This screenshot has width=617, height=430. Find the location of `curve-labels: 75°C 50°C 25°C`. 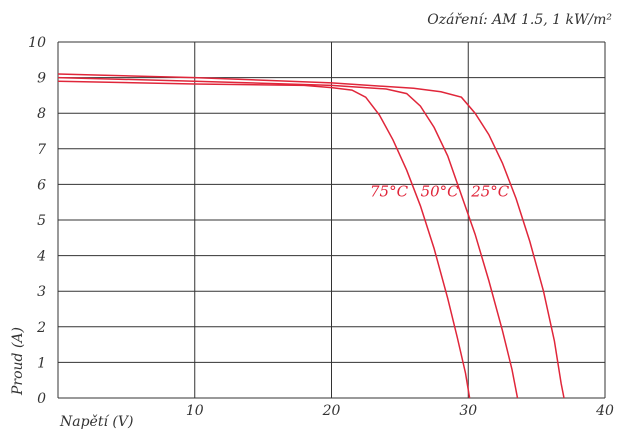

curve-labels: 75°C 50°C 25°C is located at coordinates (440, 192).